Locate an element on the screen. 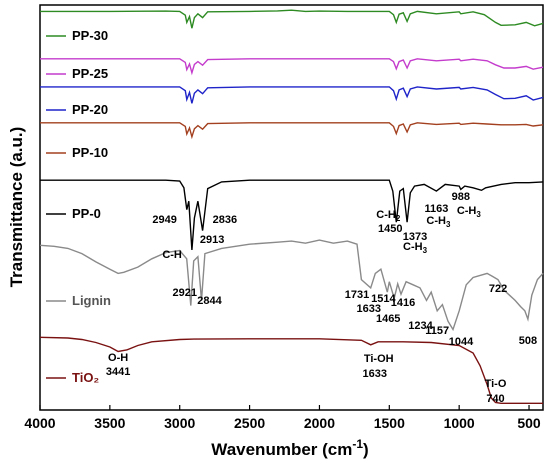 The width and height of the screenshot is (550, 465). y-axis-title: Transmittance (a.u.) is located at coordinates (16, 207).